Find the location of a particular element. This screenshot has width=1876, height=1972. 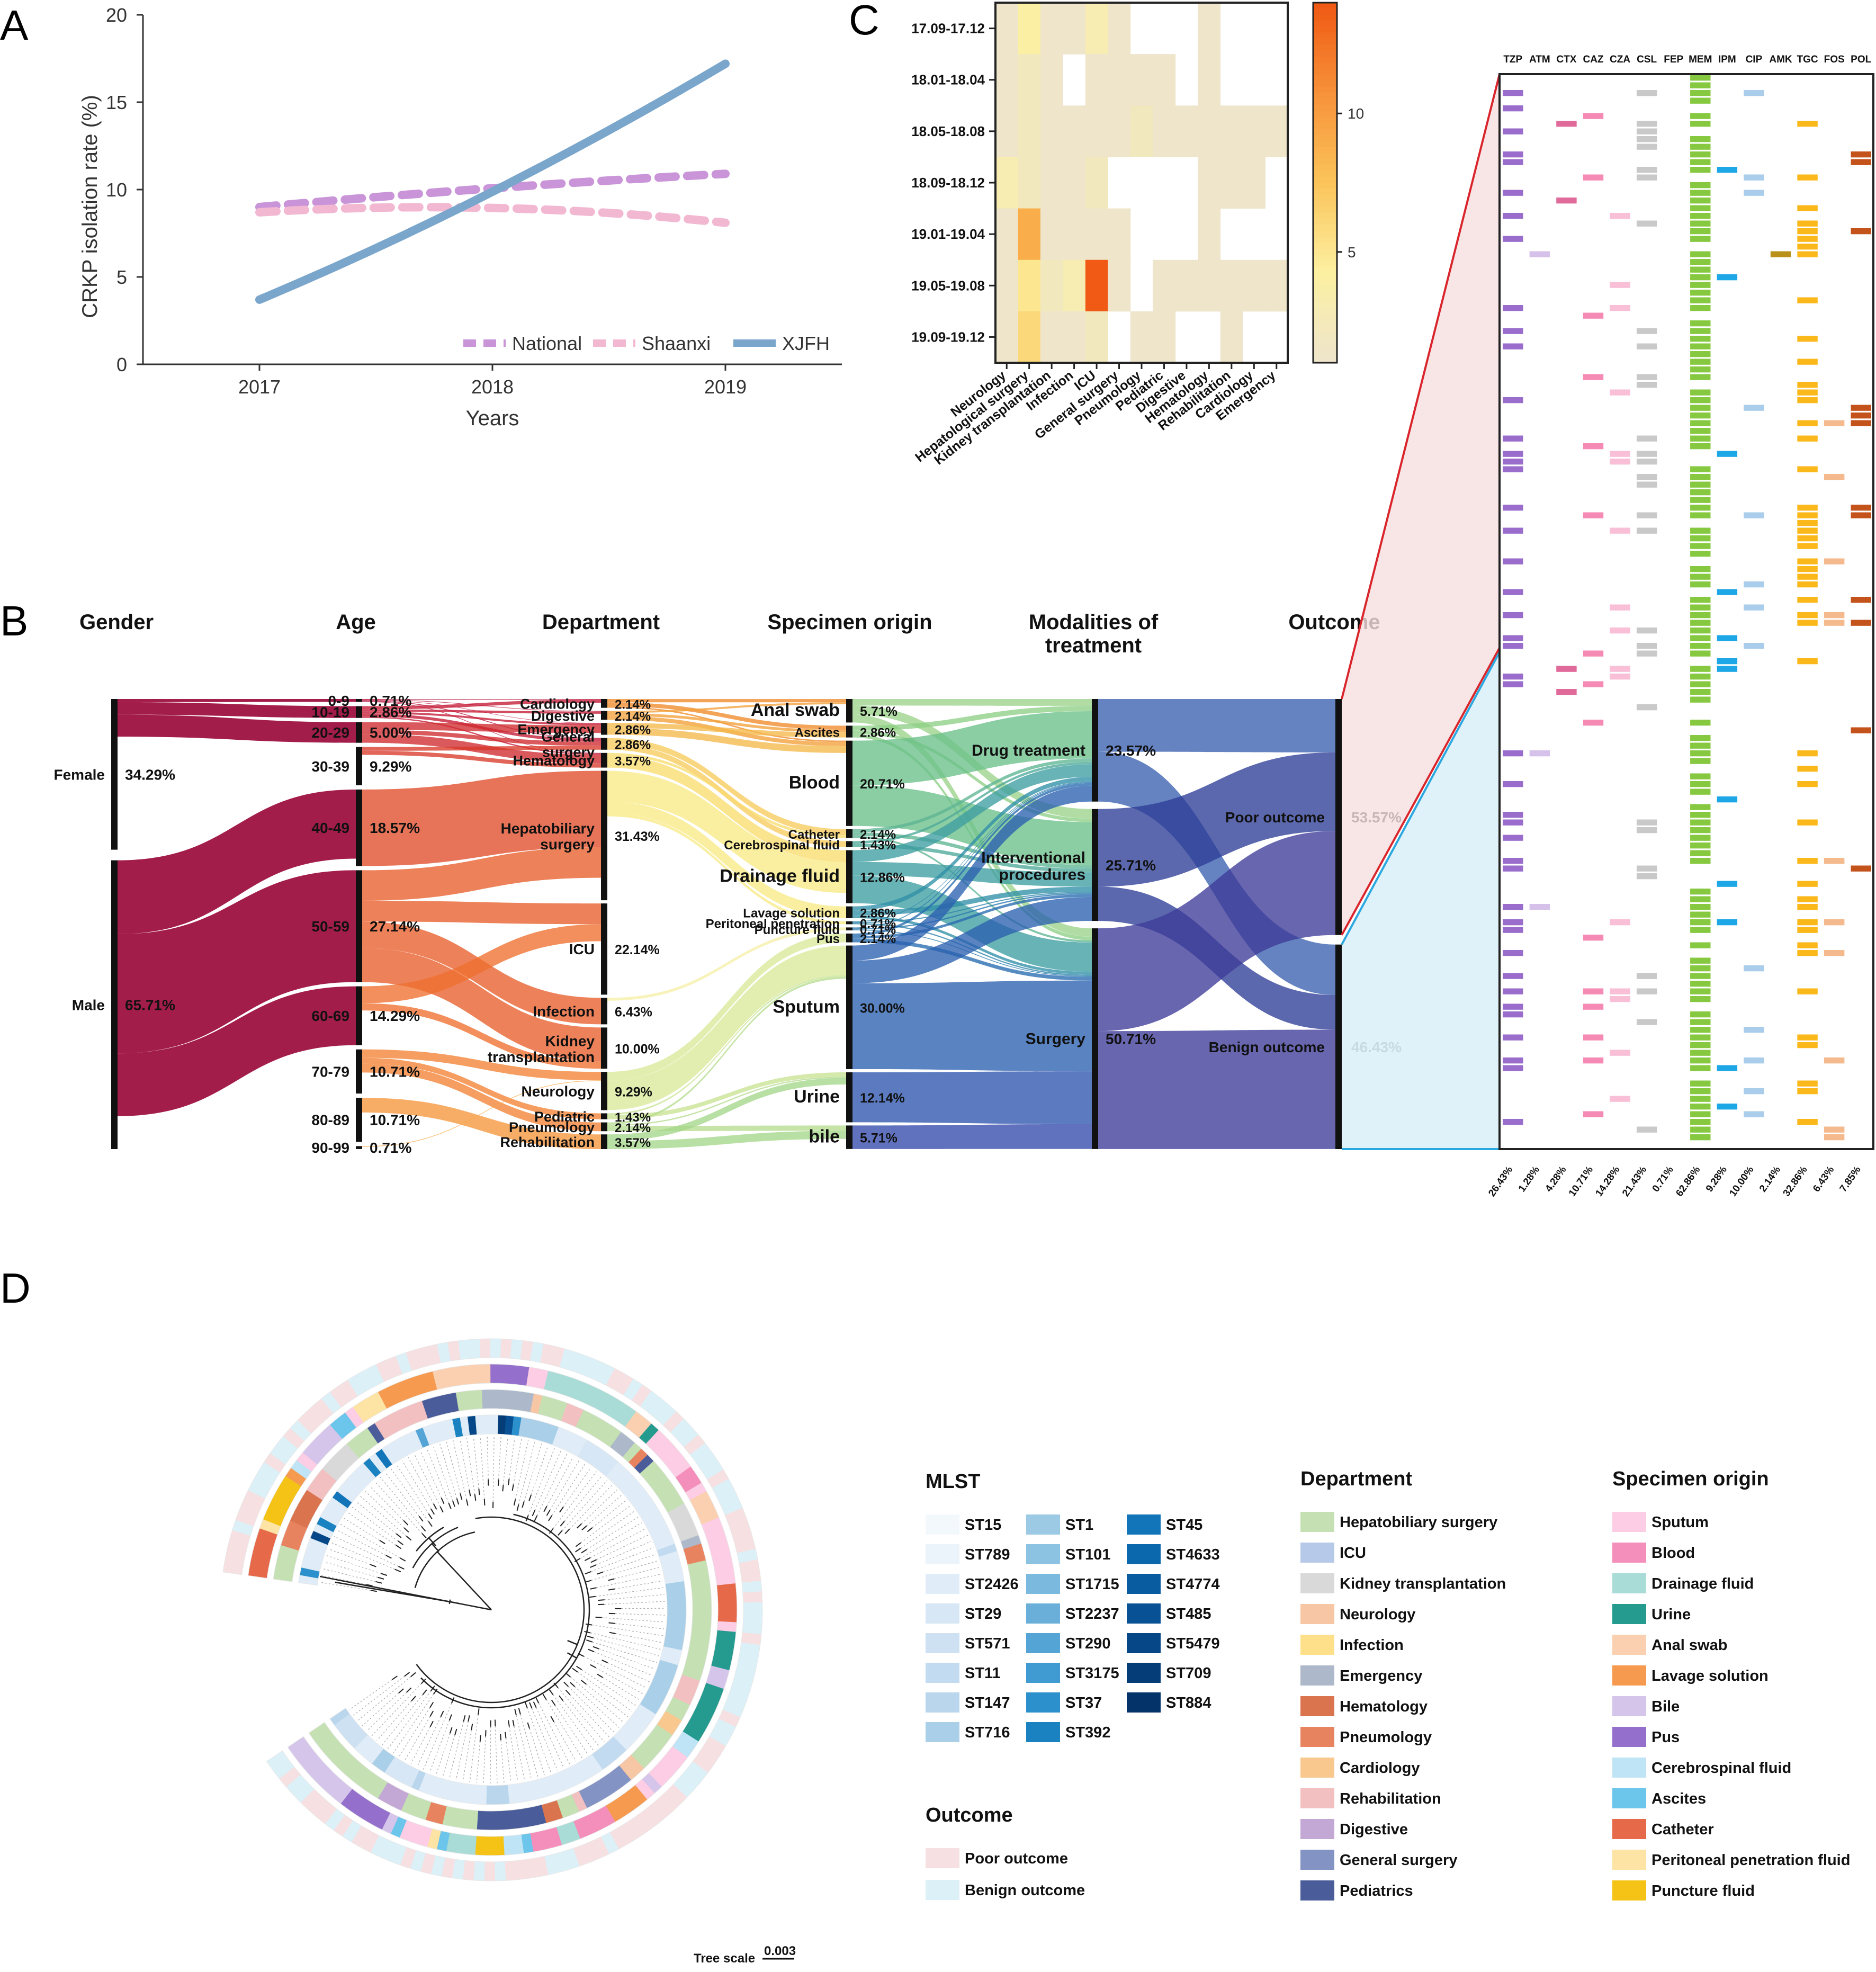

b-node-label: Catheter is located at coordinates (814, 835).